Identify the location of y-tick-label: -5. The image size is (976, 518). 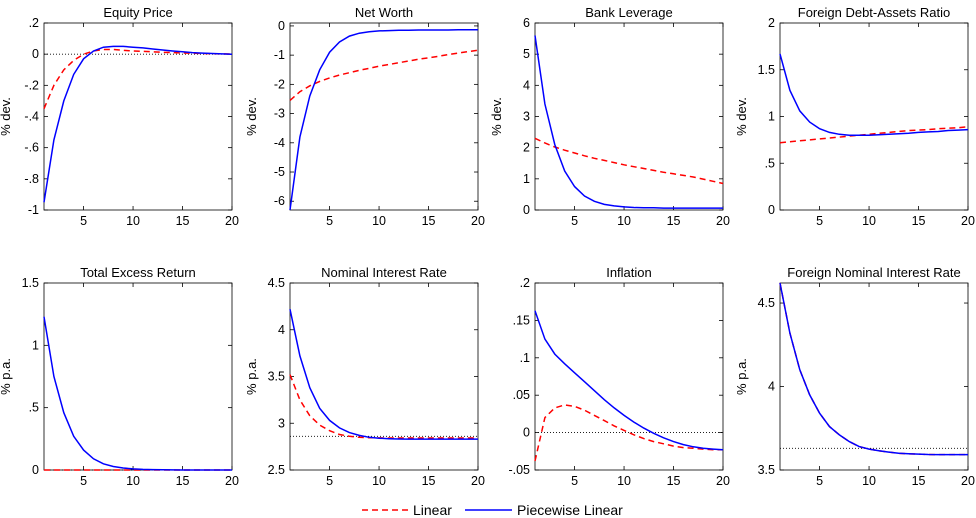
(279, 172).